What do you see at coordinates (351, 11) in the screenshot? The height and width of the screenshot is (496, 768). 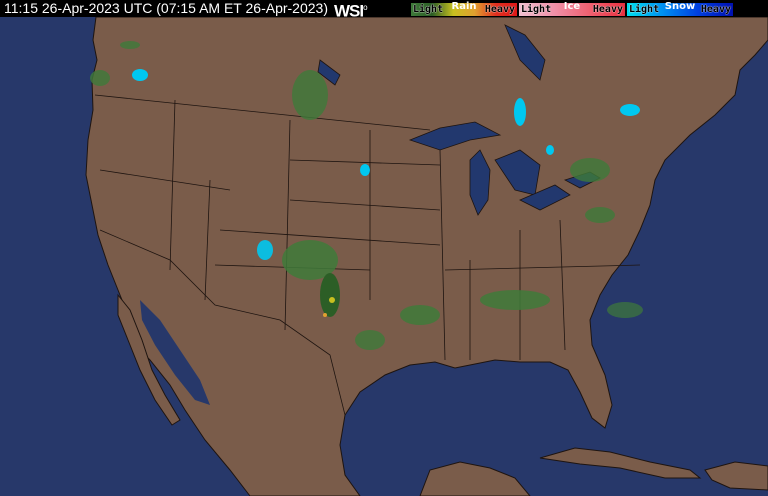 I see `wsi-logo: WSIo` at bounding box center [351, 11].